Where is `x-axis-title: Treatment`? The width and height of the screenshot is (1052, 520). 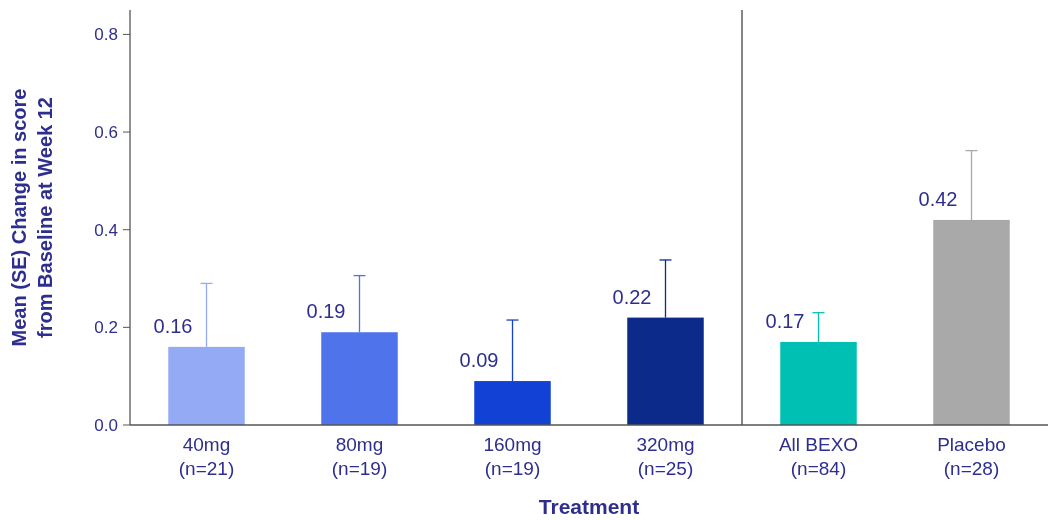
x-axis-title: Treatment is located at coordinates (589, 506).